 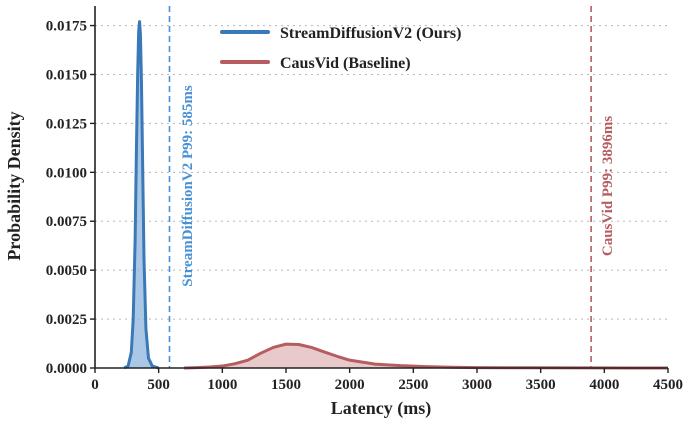 What do you see at coordinates (541, 385) in the screenshot?
I see `x-tick-label: 3500` at bounding box center [541, 385].